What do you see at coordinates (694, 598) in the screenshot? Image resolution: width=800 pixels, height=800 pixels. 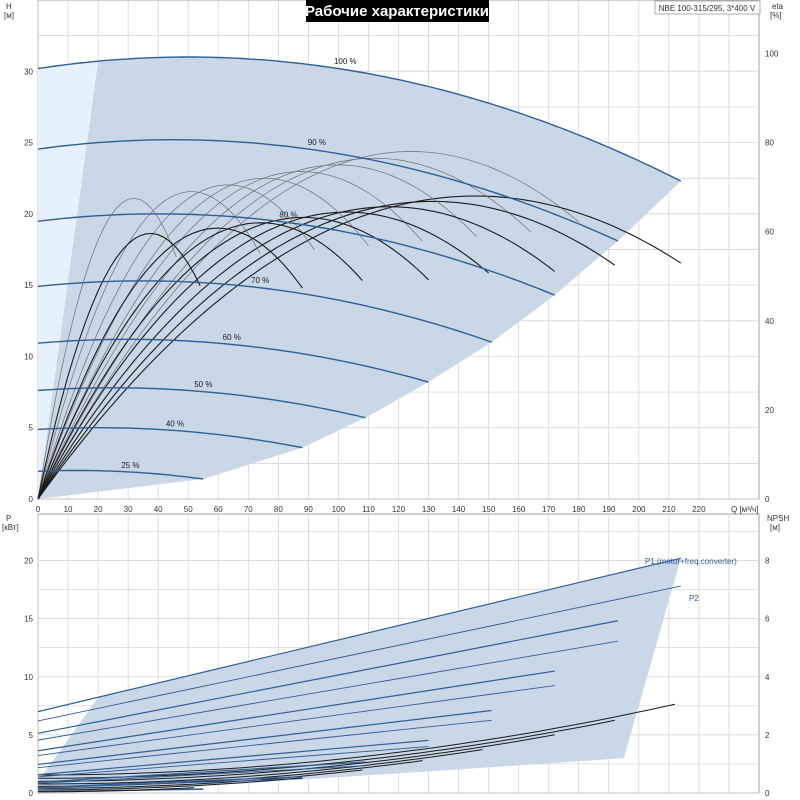 I see `legend-p2: P2` at bounding box center [694, 598].